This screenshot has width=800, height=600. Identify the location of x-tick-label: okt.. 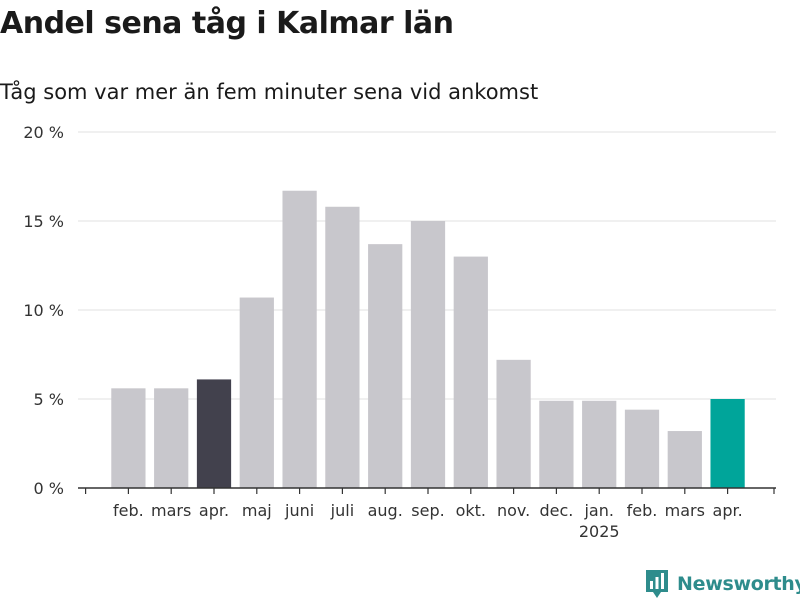
(471, 510).